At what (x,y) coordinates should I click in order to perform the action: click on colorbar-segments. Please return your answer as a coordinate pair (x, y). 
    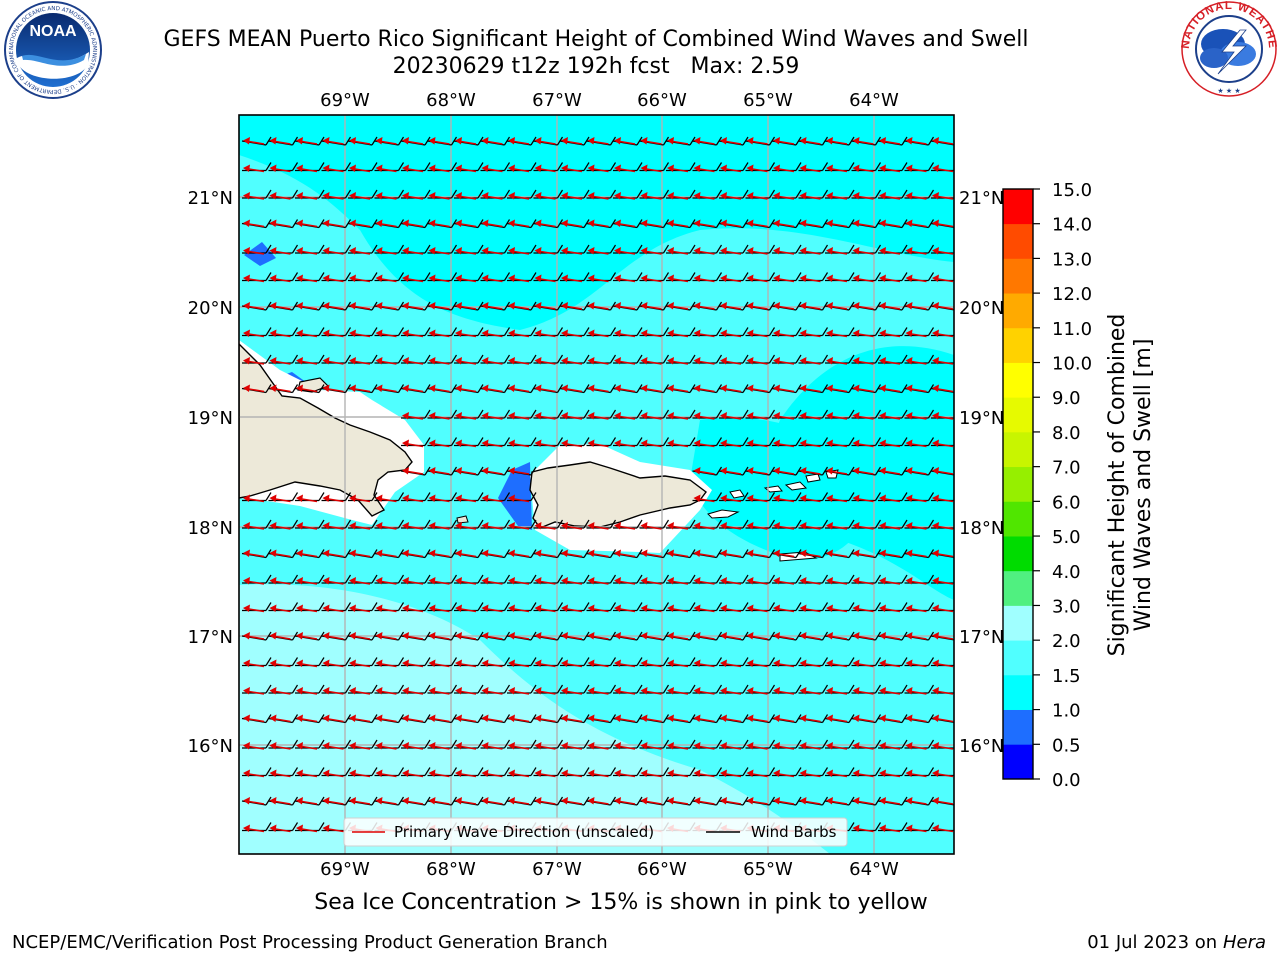
    Looking at the image, I should click on (1018, 484).